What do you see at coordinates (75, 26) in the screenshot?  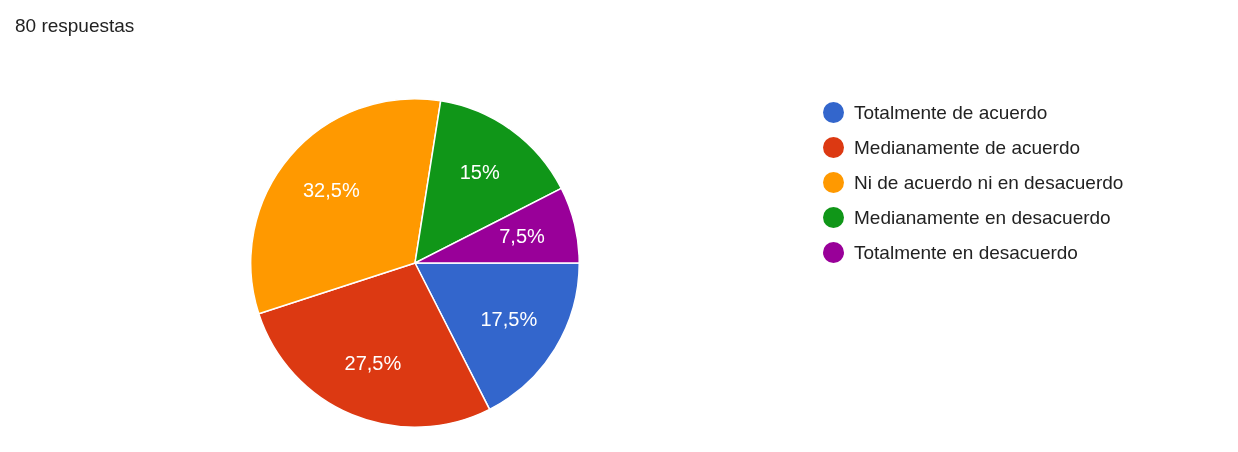 I see `text: 80 respuestas` at bounding box center [75, 26].